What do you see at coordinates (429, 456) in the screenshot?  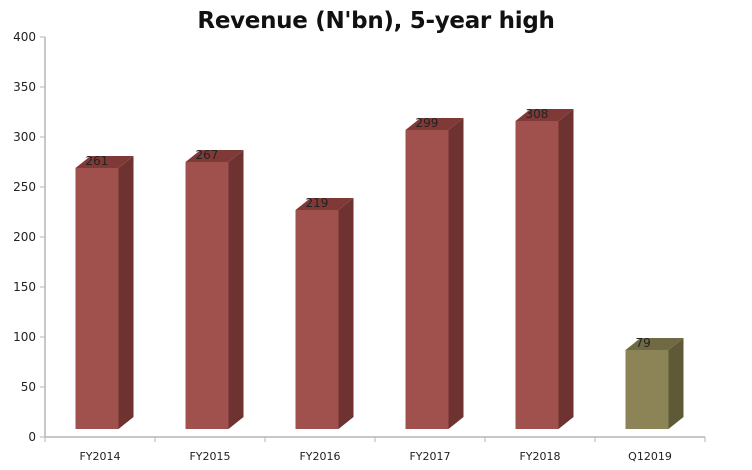 I see `x-category-label: FY2017` at bounding box center [429, 456].